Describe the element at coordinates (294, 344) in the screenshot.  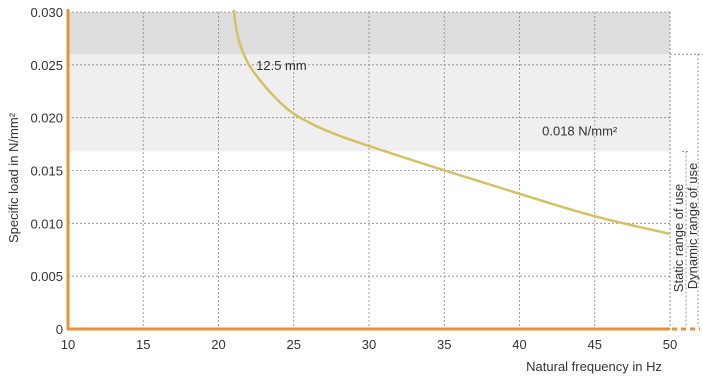
I see `x-tick-label: 25` at that location.